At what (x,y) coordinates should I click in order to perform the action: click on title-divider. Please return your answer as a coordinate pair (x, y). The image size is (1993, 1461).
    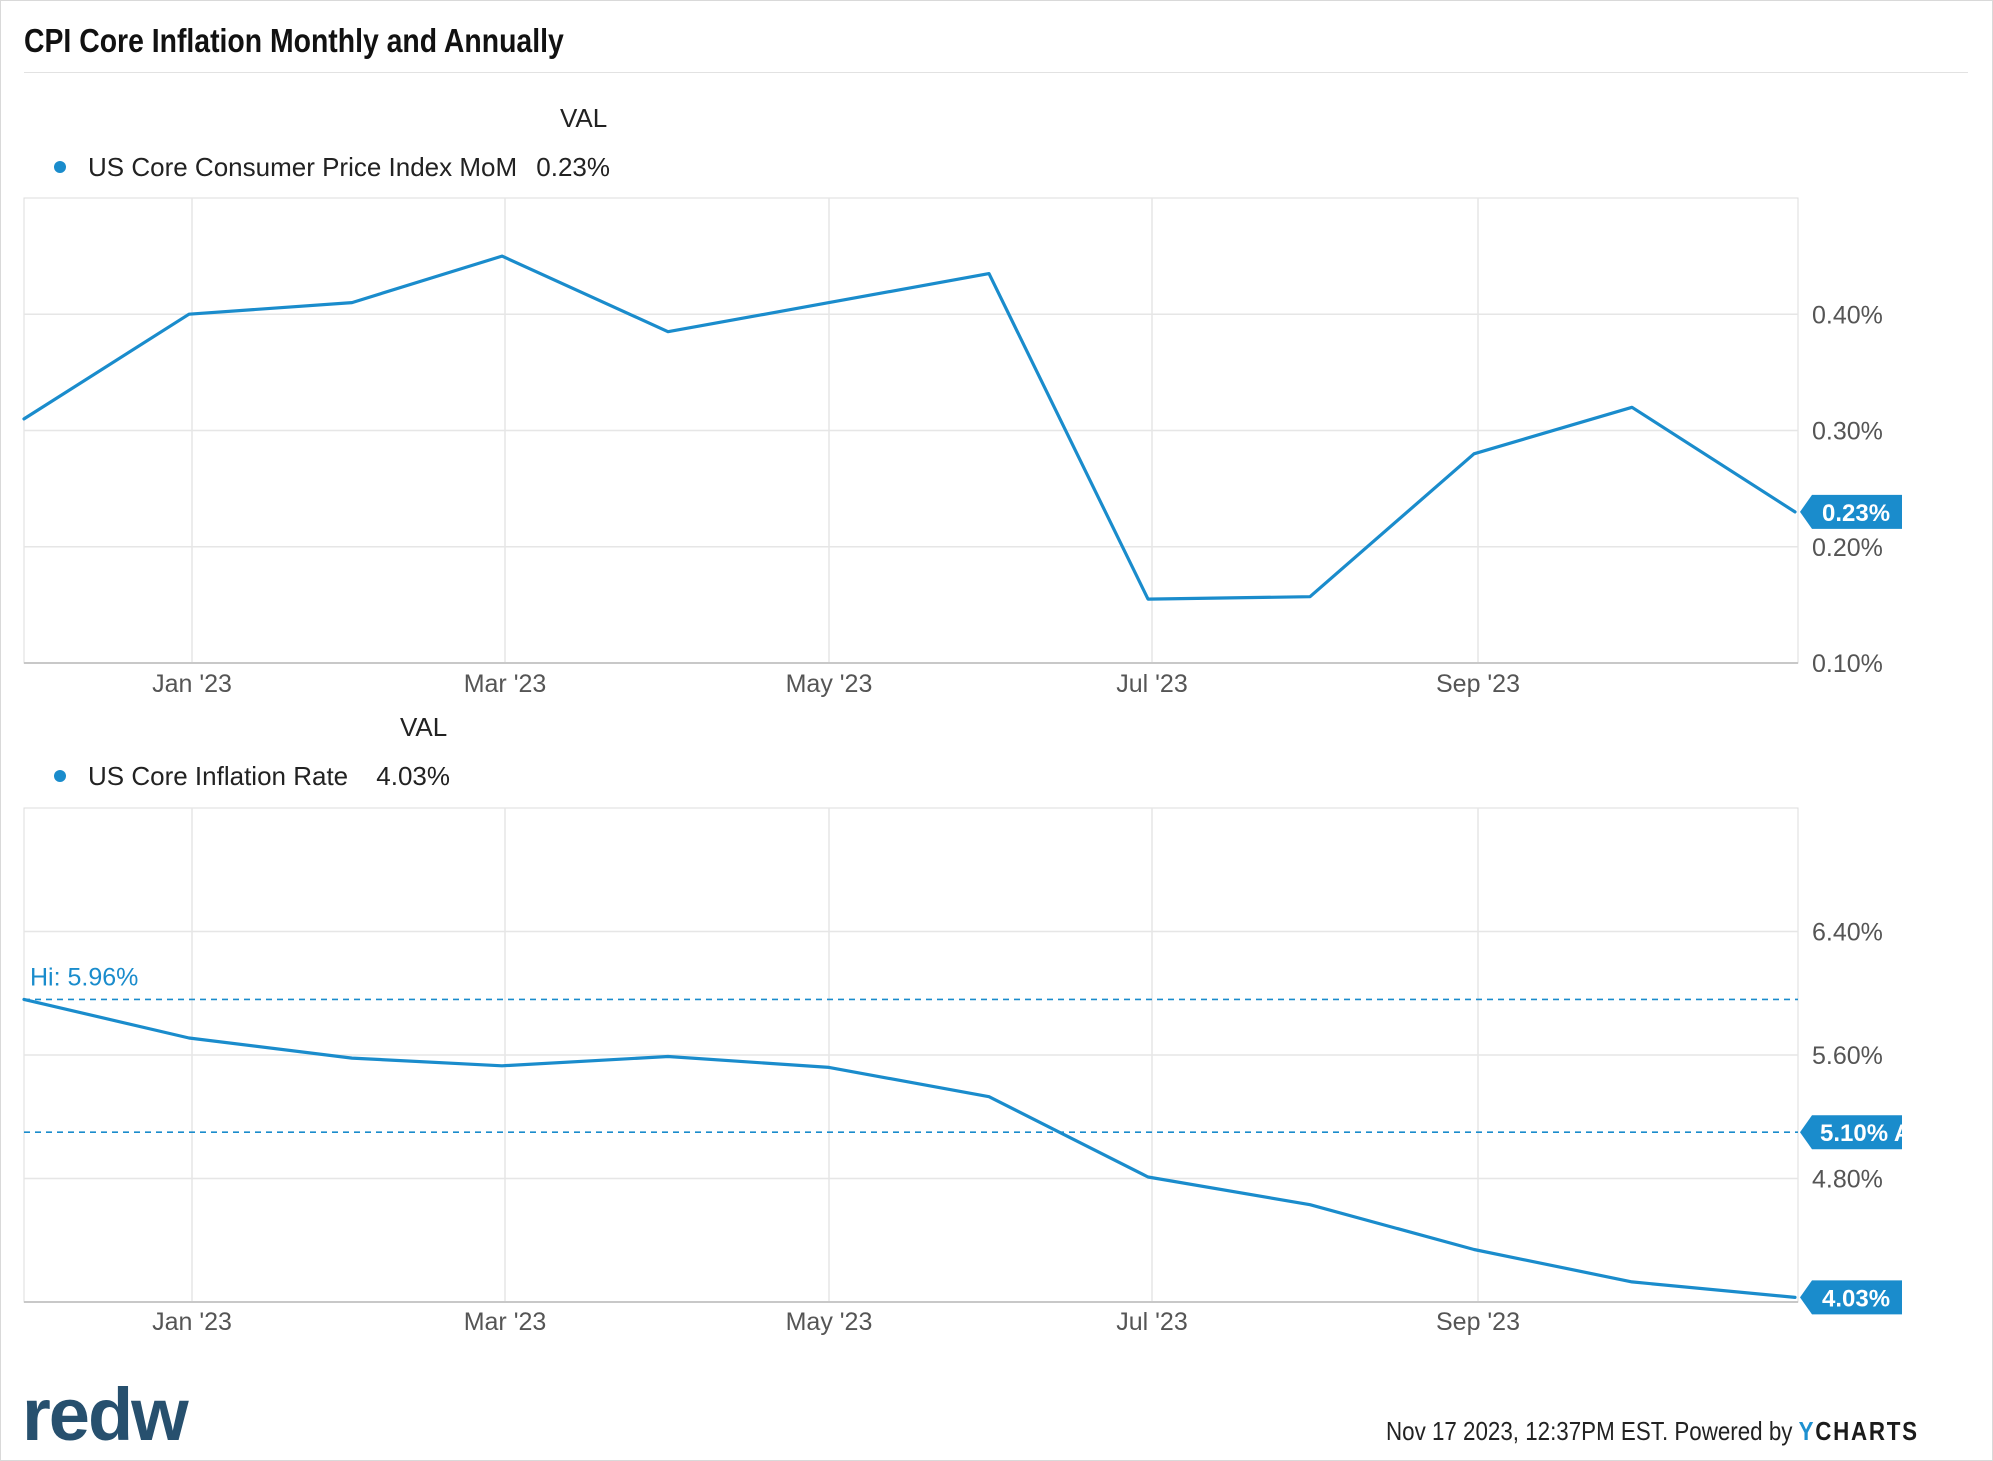
    Looking at the image, I should click on (996, 72).